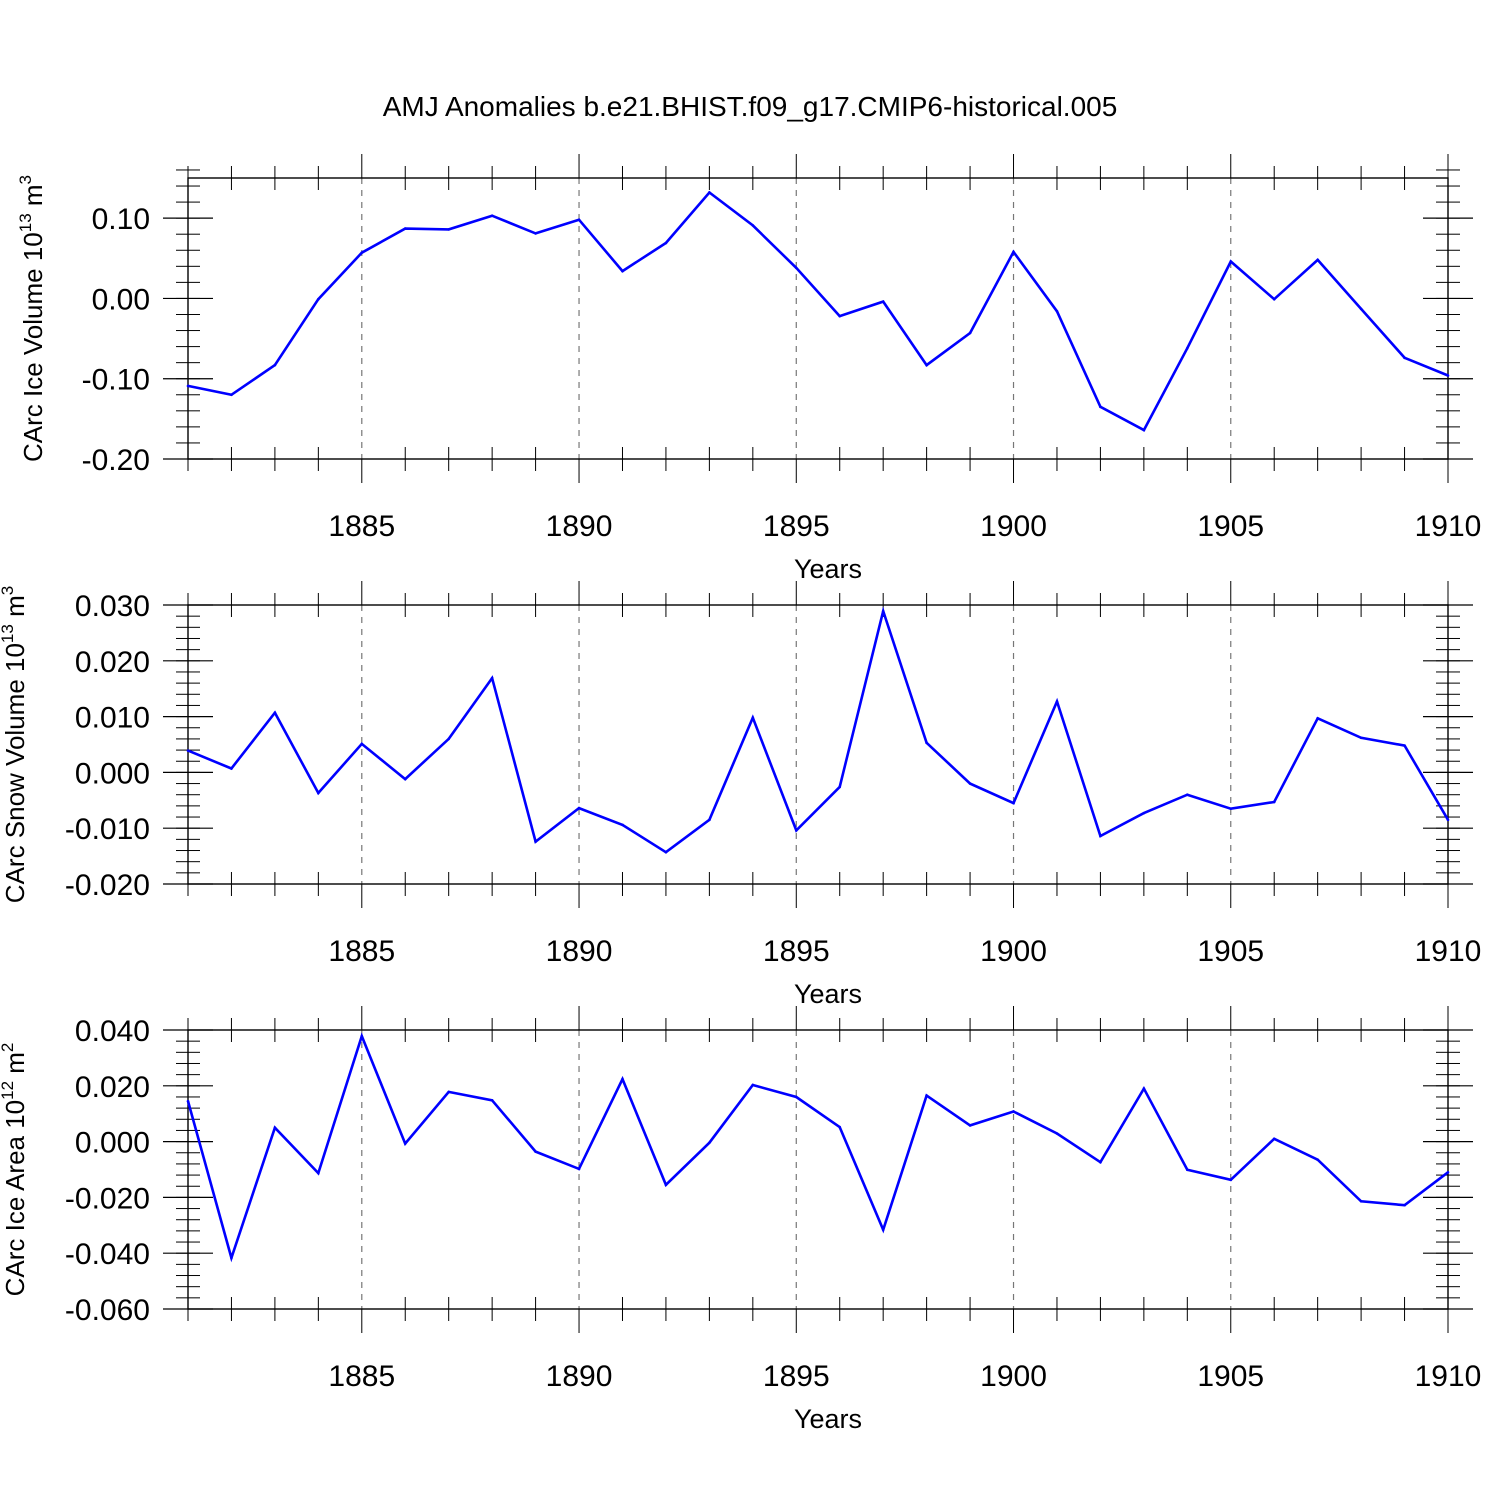  I want to click on series-line-ice-volume, so click(818, 311).